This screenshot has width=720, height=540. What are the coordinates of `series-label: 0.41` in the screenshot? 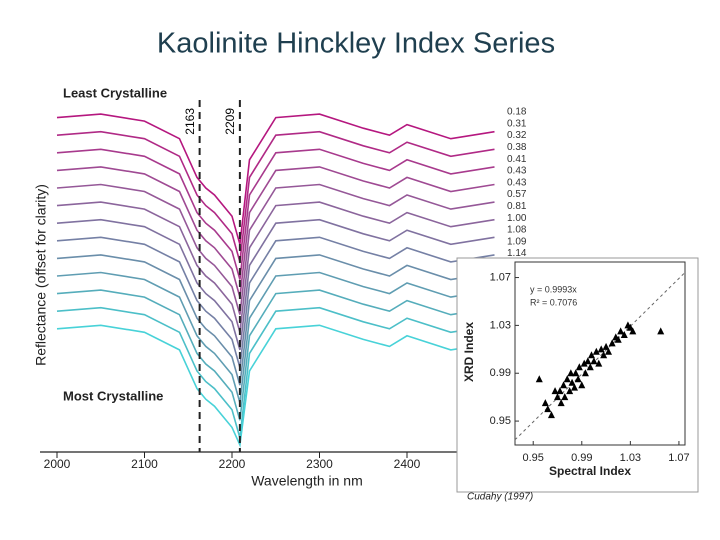 It's located at (517, 159).